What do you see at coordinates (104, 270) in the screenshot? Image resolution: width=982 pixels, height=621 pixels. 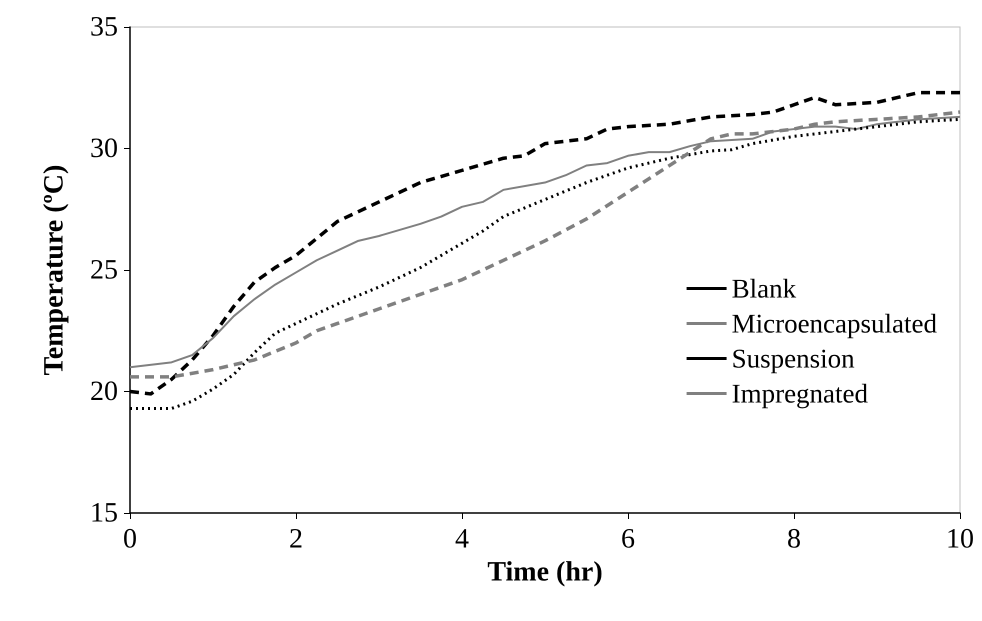 I see `y-tick-label: 25` at bounding box center [104, 270].